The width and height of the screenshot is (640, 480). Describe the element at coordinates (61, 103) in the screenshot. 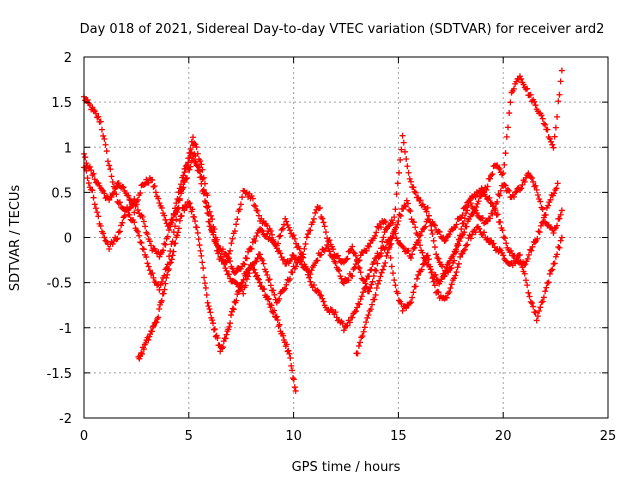

I see `y-tick-label: 1.5` at that location.